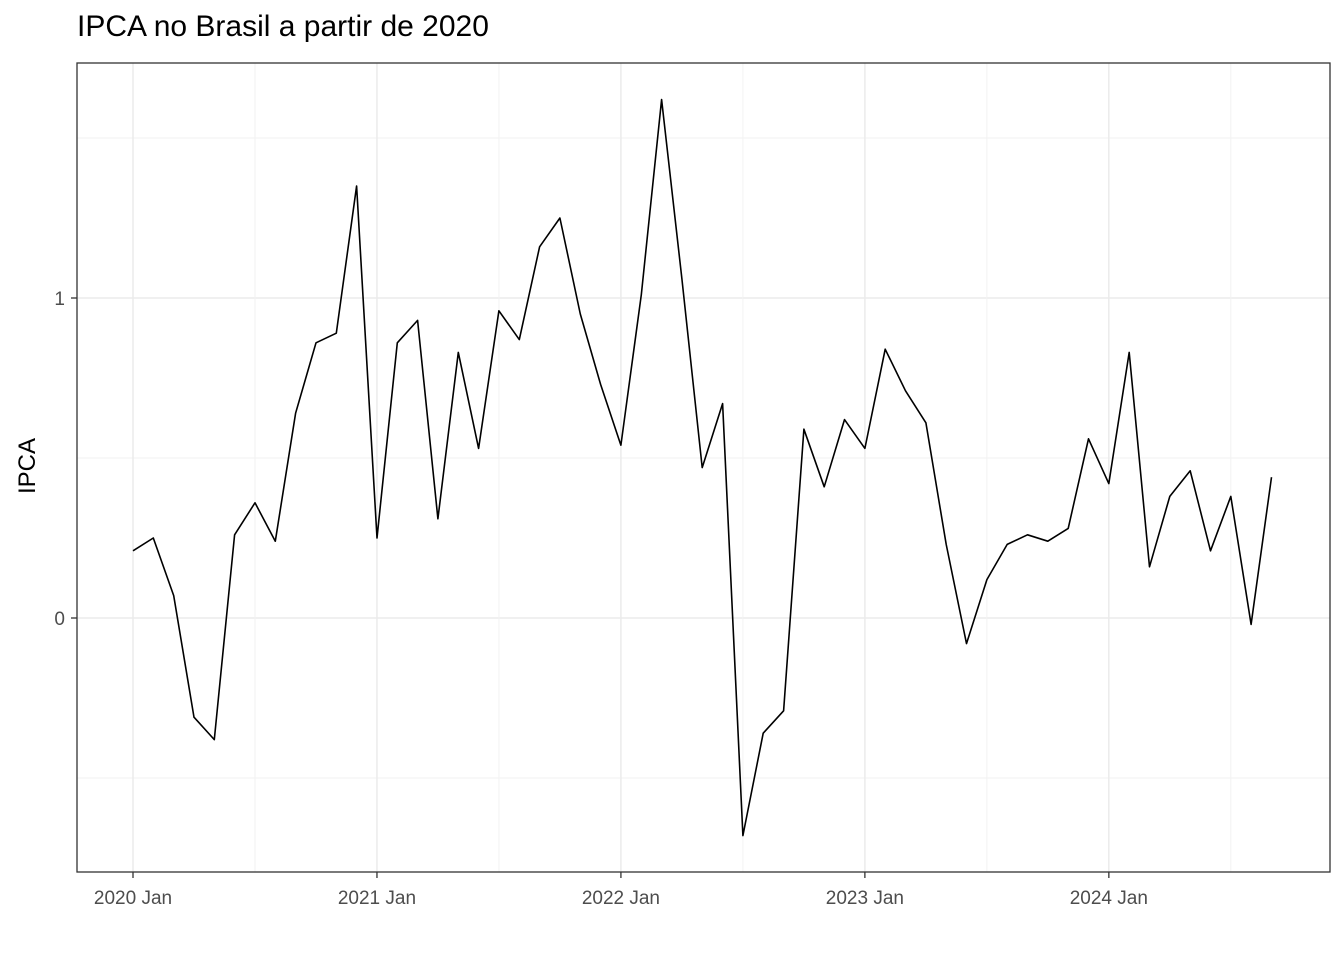 Image resolution: width=1344 pixels, height=960 pixels. Describe the element at coordinates (621, 898) in the screenshot. I see `x-tick-label: 2022 Jan` at that location.